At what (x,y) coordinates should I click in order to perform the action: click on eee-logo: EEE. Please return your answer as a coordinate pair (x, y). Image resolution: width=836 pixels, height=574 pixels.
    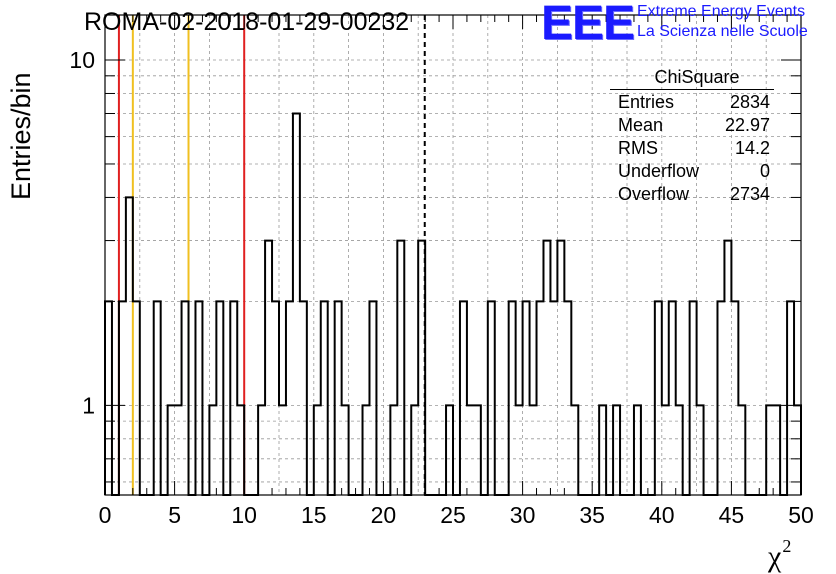
    Looking at the image, I should click on (588, 25).